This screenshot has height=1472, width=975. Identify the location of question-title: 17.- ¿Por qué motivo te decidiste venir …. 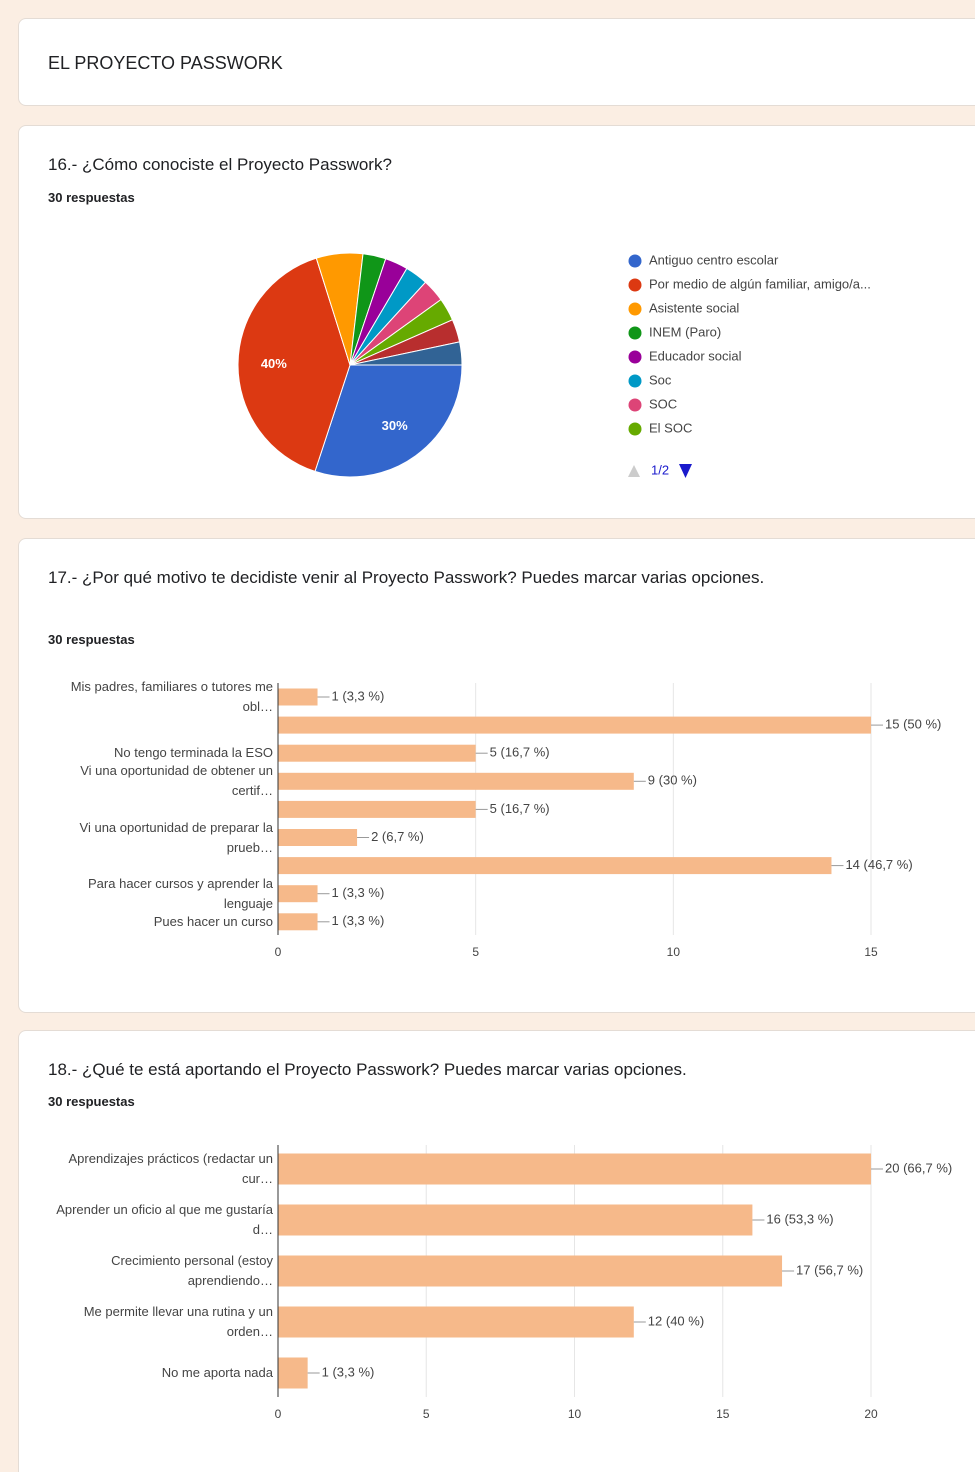
(406, 577).